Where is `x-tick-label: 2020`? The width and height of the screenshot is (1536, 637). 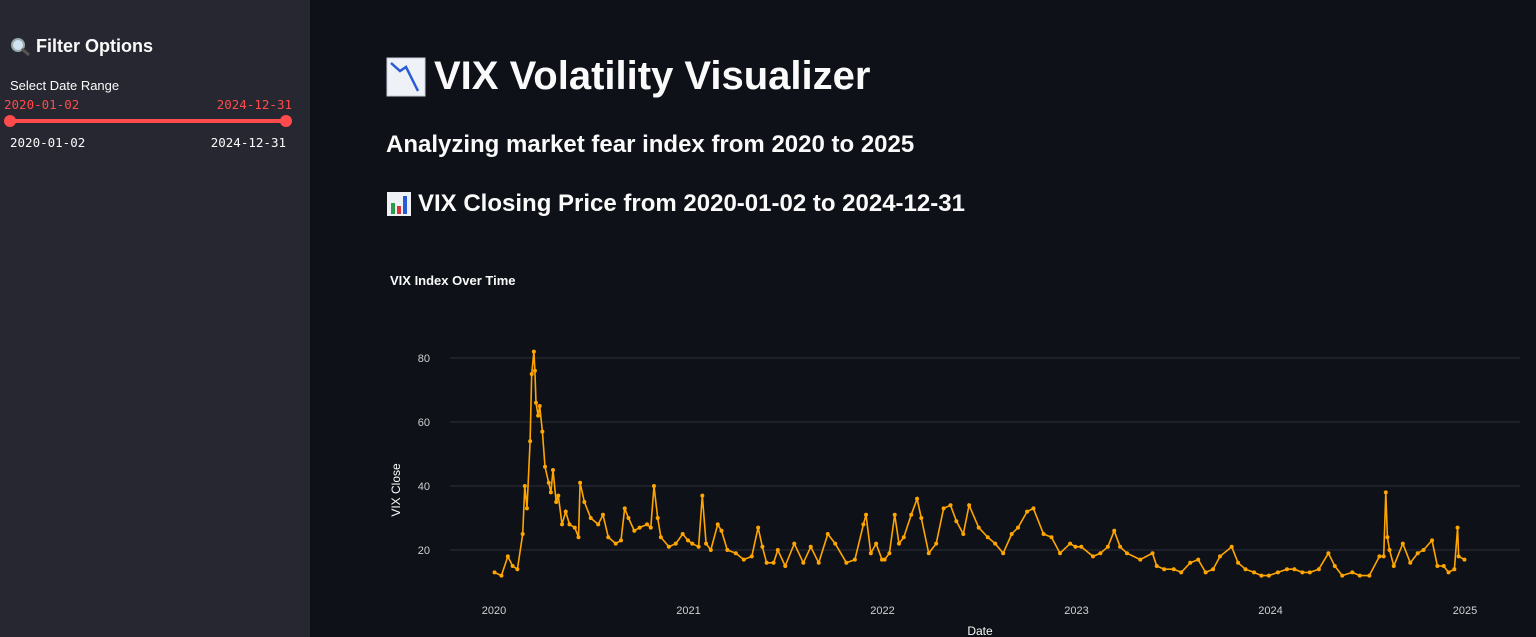
x-tick-label: 2020 is located at coordinates (494, 611).